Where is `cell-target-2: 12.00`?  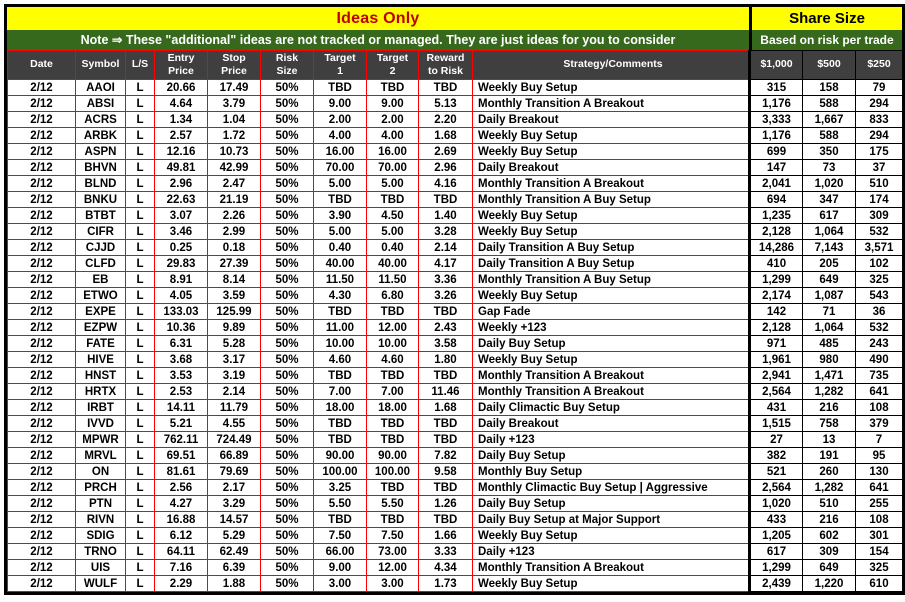
cell-target-2: 12.00 is located at coordinates (392, 327).